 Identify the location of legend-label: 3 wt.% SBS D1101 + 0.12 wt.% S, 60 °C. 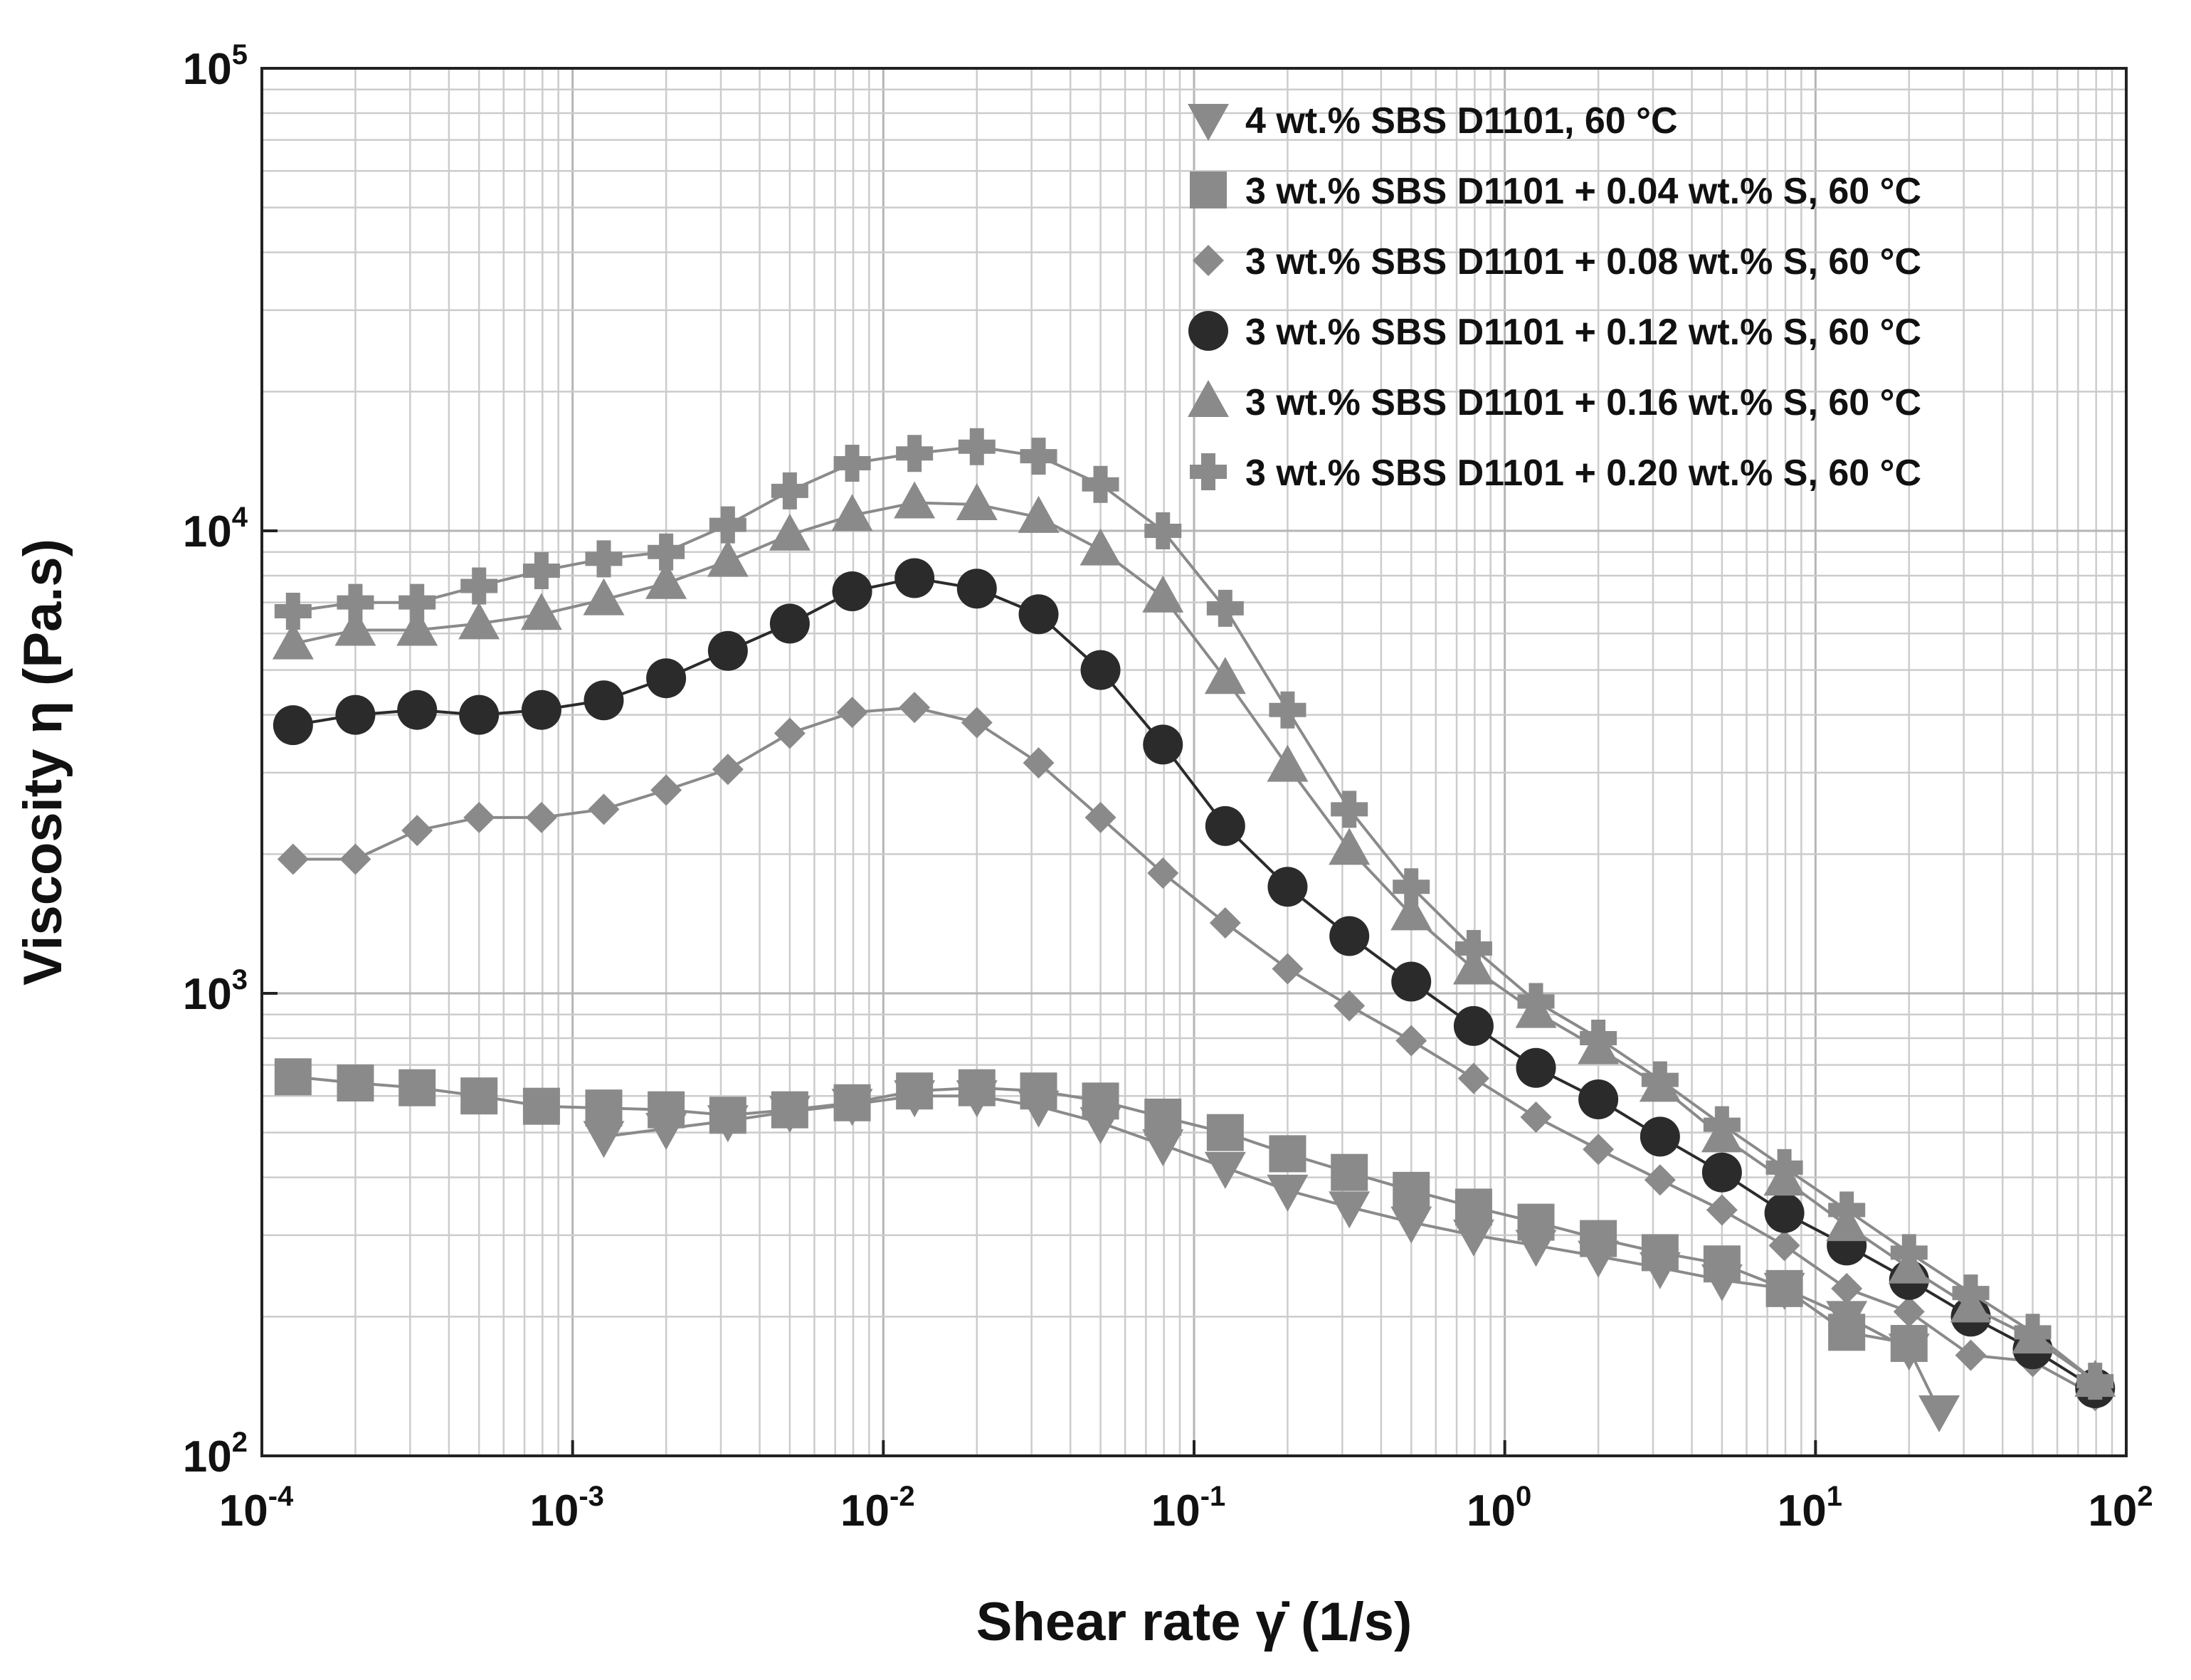
(1583, 332).